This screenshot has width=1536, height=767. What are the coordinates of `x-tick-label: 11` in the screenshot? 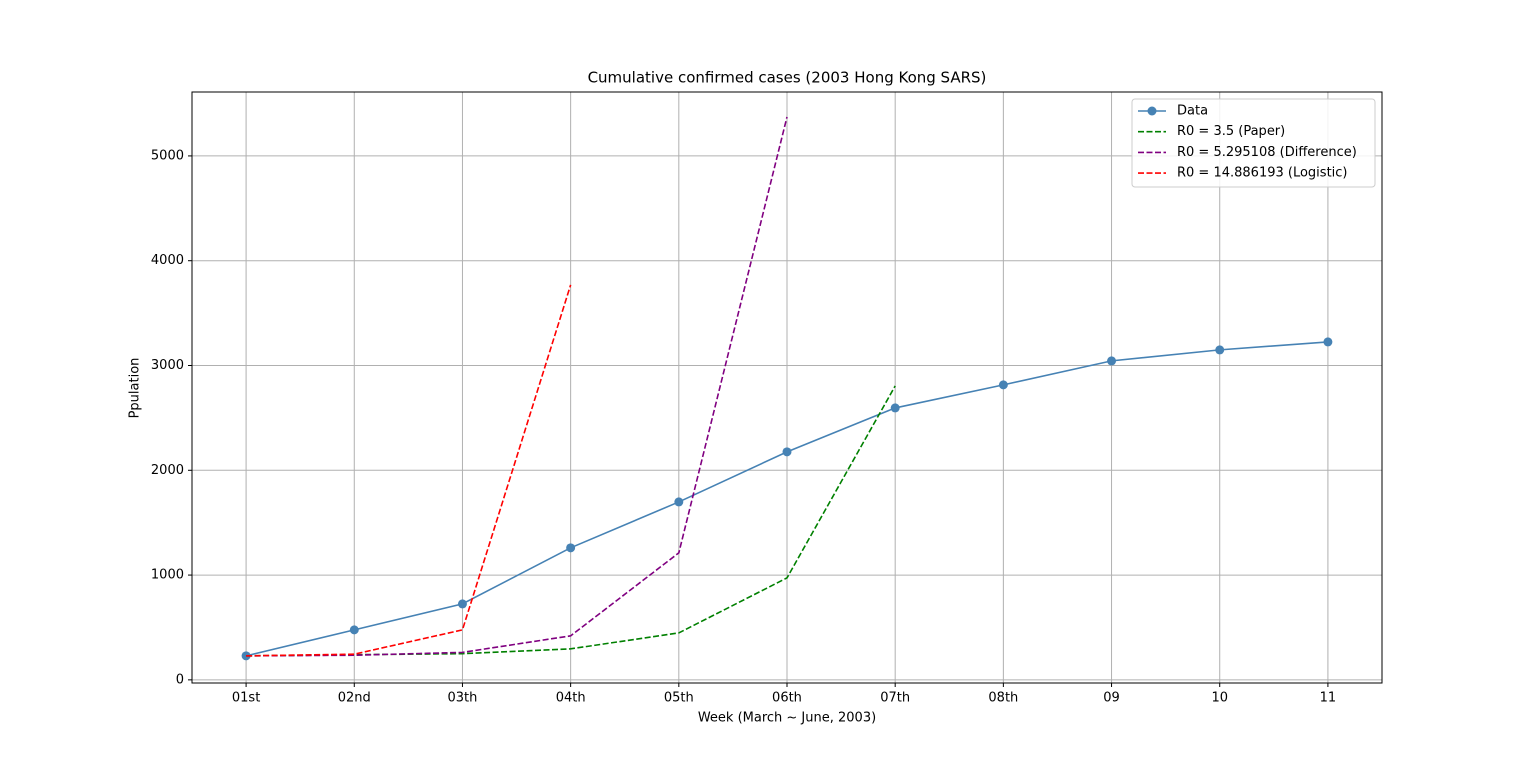 It's located at (1328, 698).